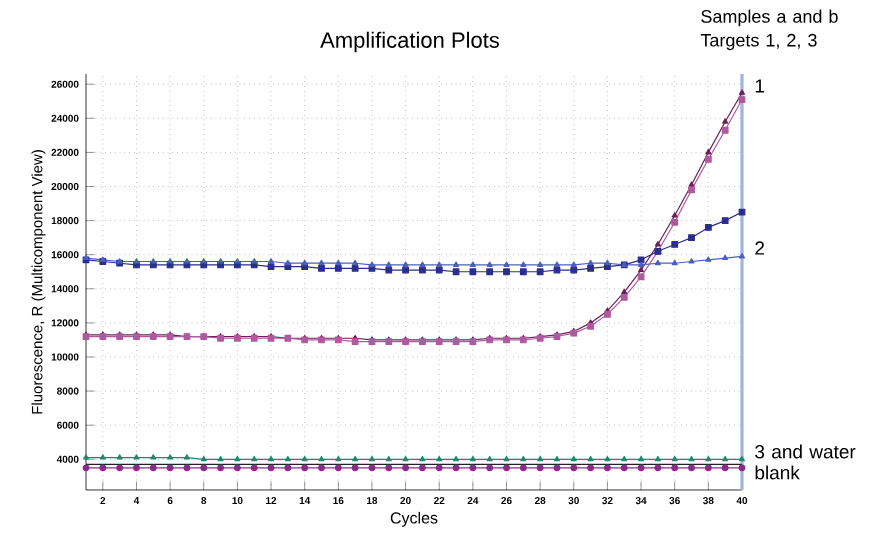  I want to click on text: Samples a and b, so click(769, 18).